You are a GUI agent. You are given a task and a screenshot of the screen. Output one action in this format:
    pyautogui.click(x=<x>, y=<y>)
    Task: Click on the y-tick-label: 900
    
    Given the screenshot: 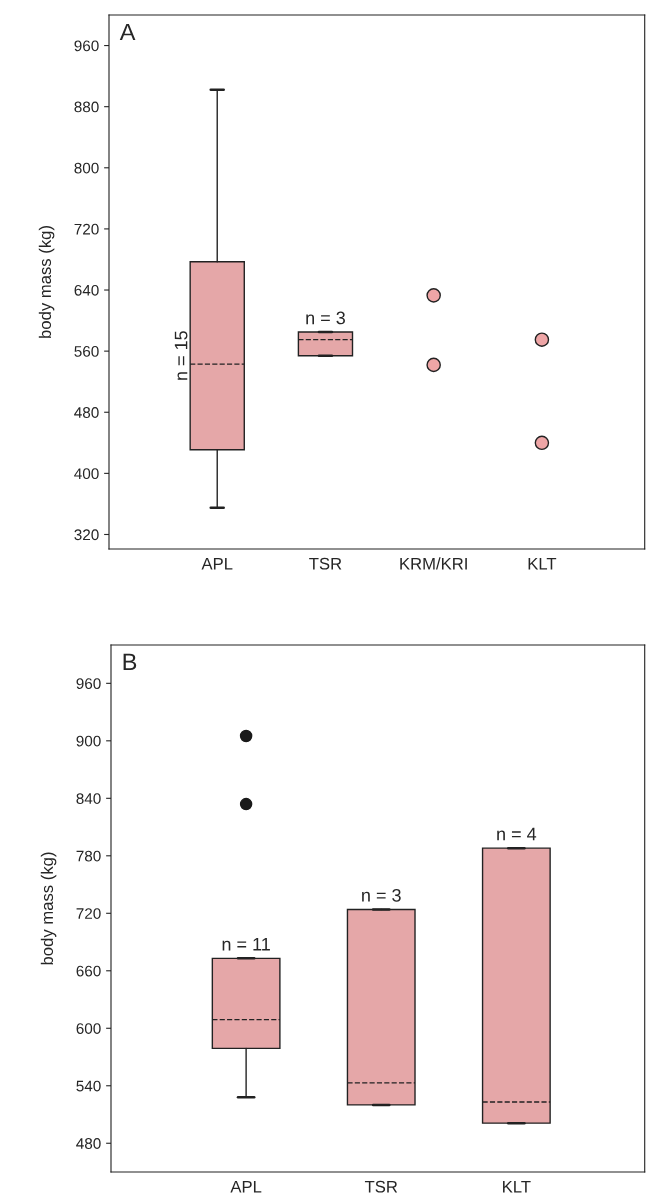 What is the action you would take?
    pyautogui.click(x=88, y=741)
    